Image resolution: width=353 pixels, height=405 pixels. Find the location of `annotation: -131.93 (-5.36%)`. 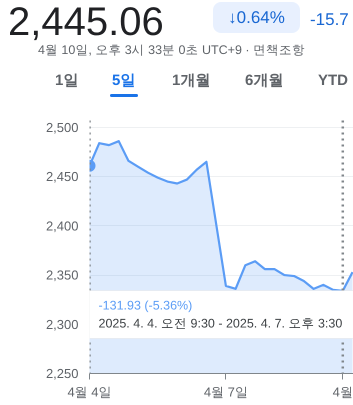

annotation: -131.93 (-5.36%) is located at coordinates (145, 305).